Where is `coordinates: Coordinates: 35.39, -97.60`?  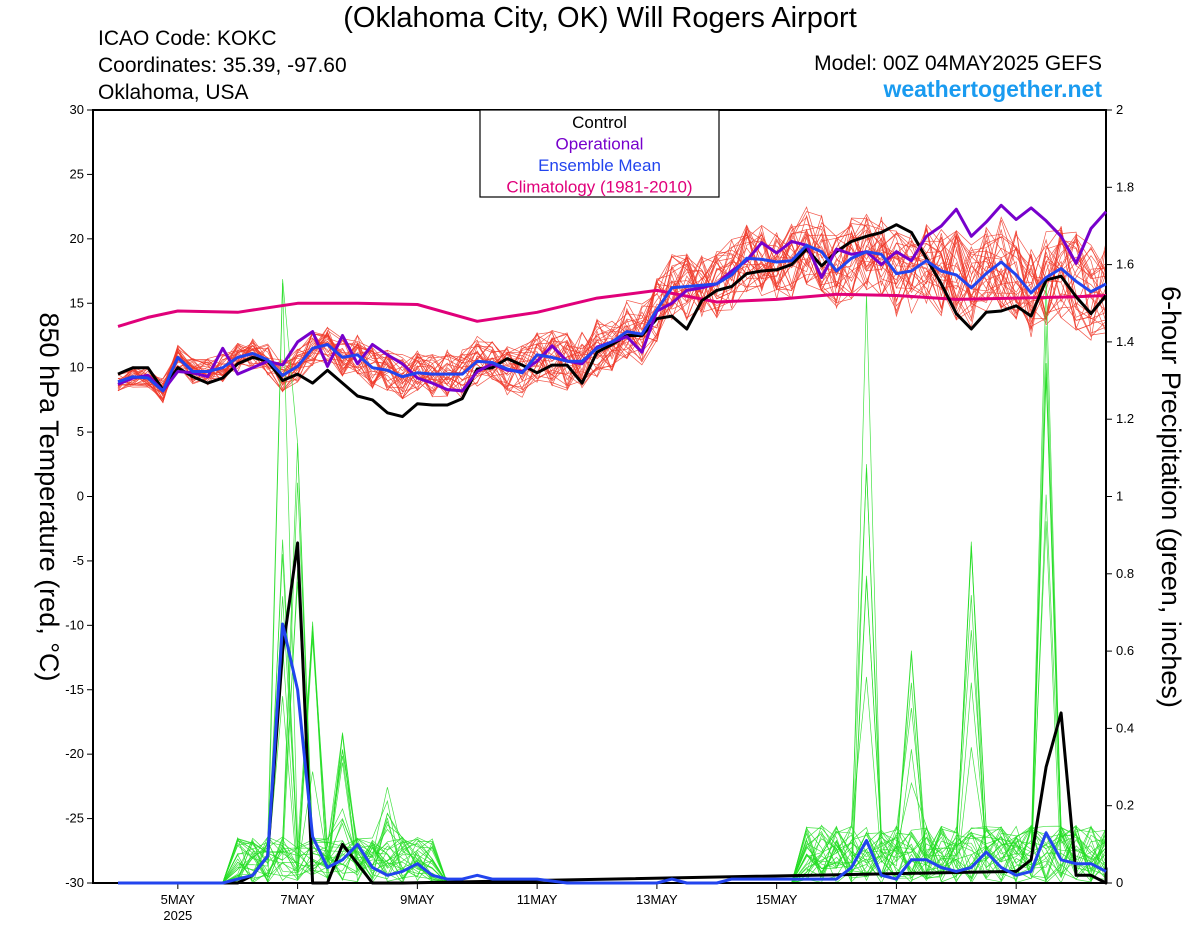
coordinates: Coordinates: 35.39, -97.60 is located at coordinates (222, 65).